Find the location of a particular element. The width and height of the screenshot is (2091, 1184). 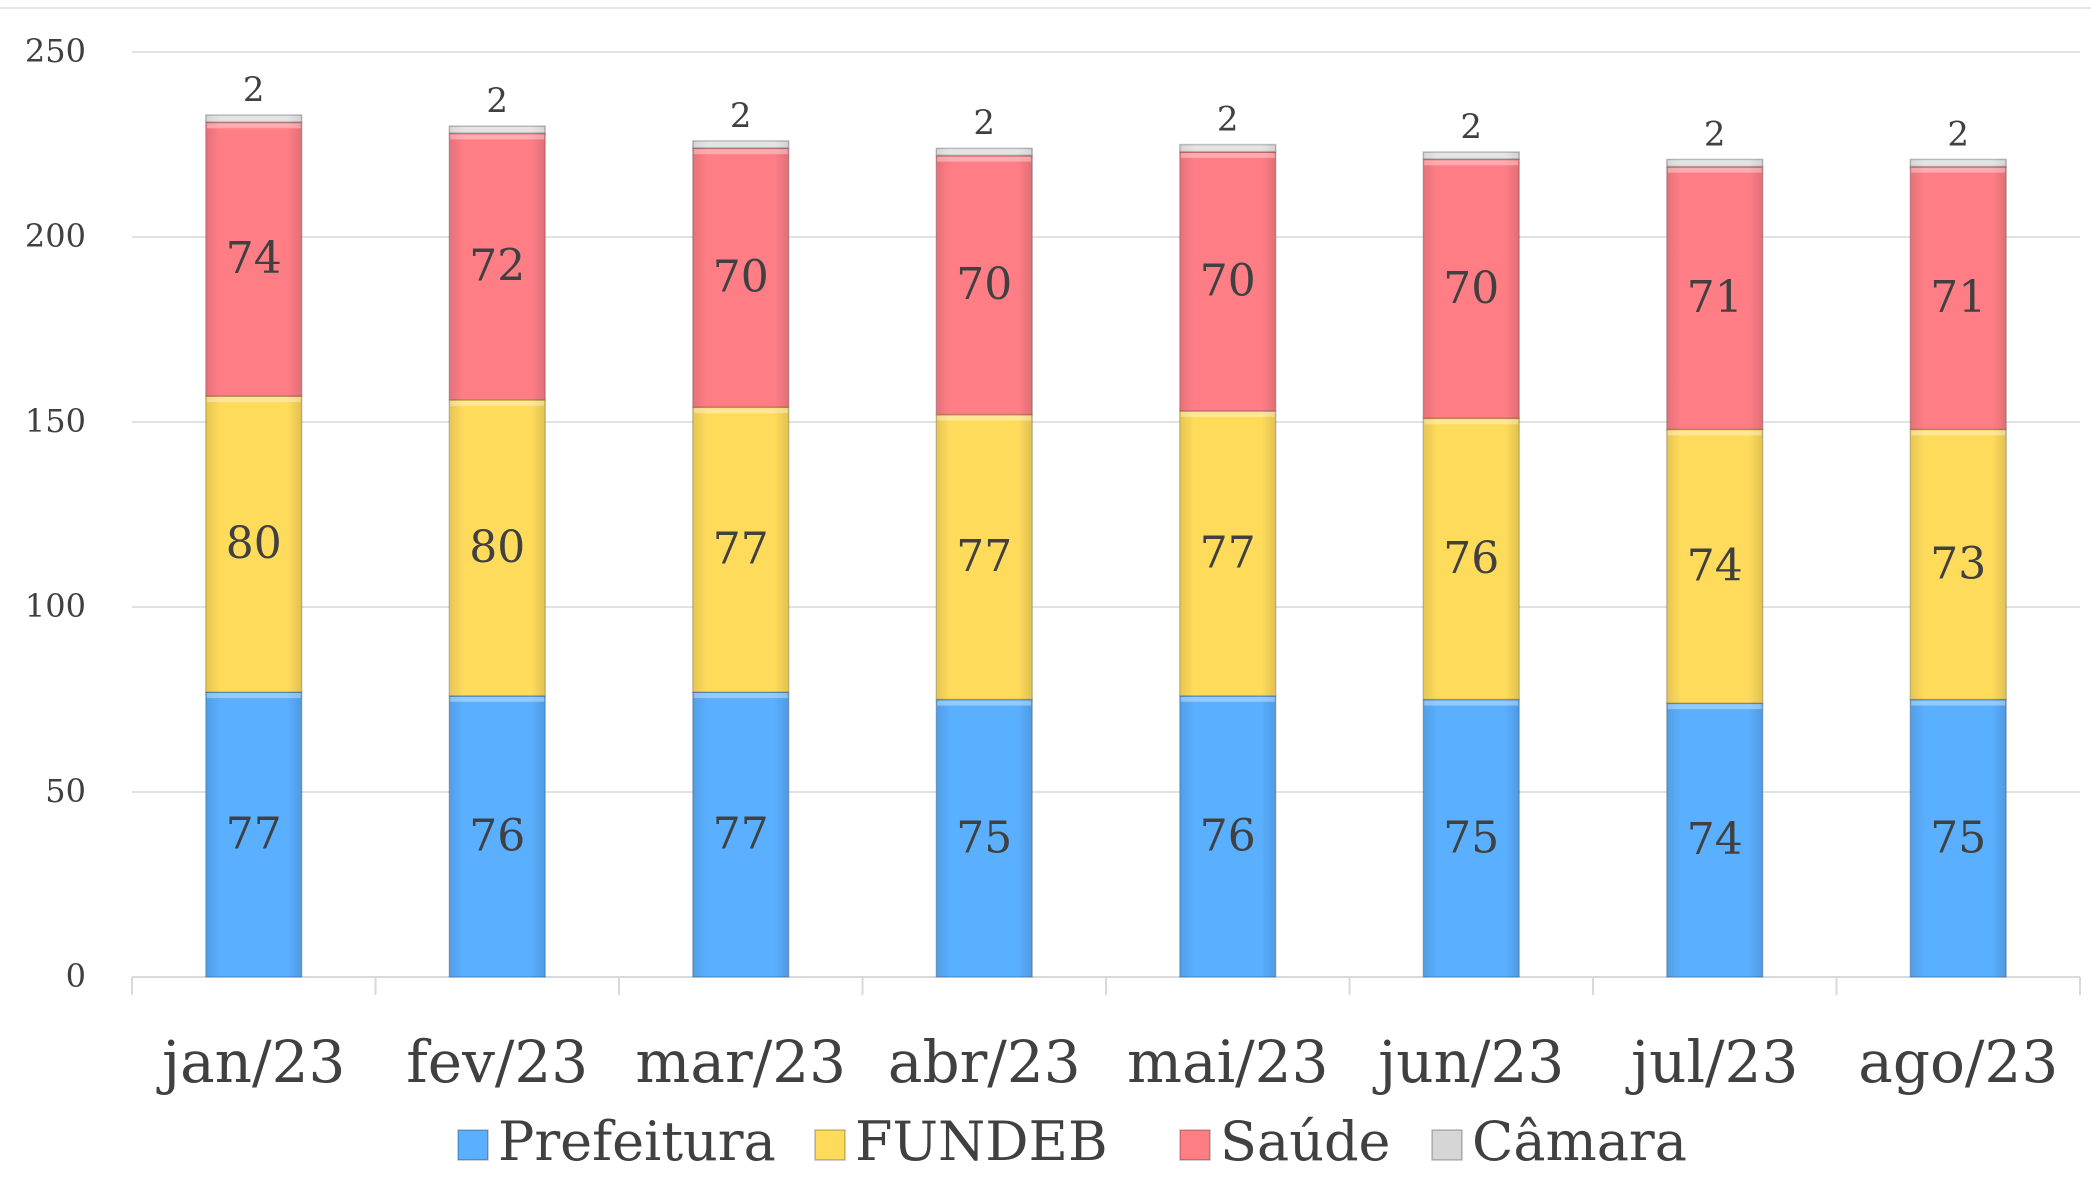

bar-saude-fev-23-highlight is located at coordinates (497, 137).